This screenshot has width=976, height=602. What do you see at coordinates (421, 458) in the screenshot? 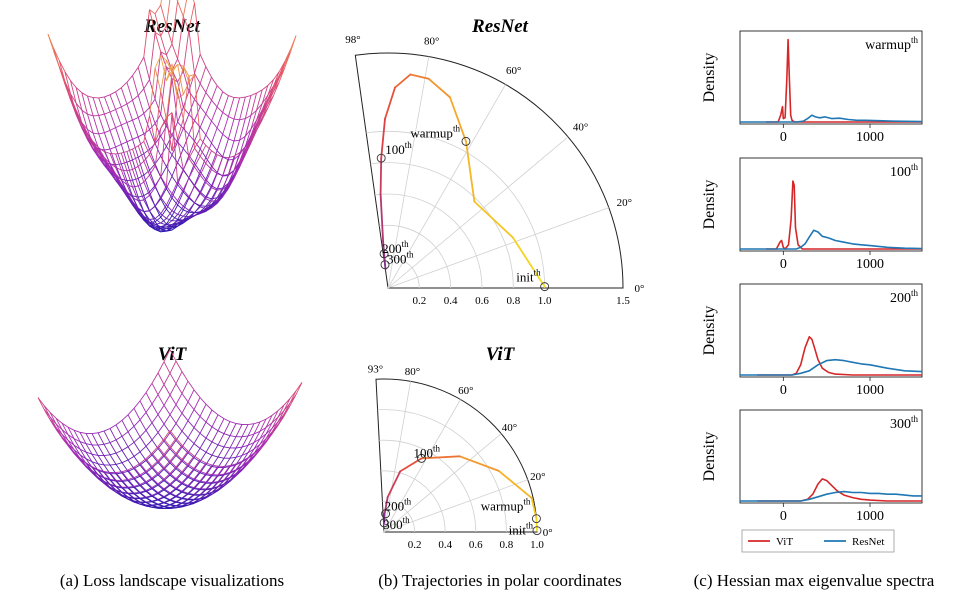
I see `vit-polar-marker` at bounding box center [421, 458].